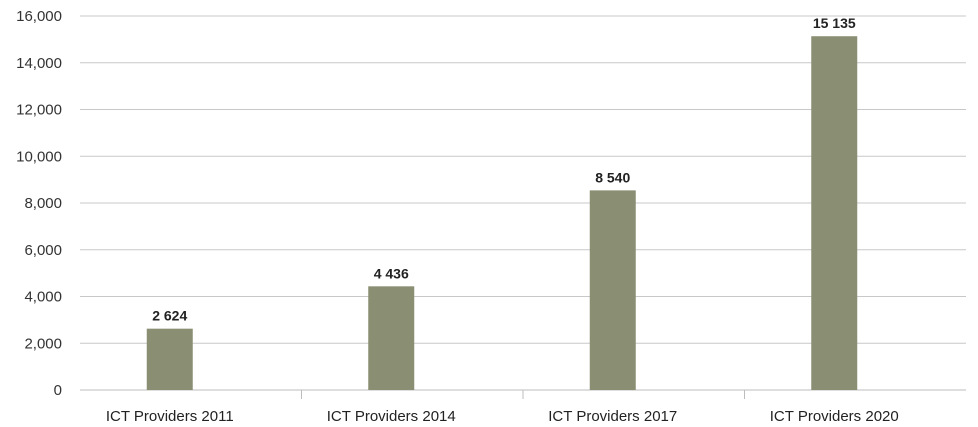 This screenshot has height=427, width=978. I want to click on data-label: 4 436, so click(391, 273).